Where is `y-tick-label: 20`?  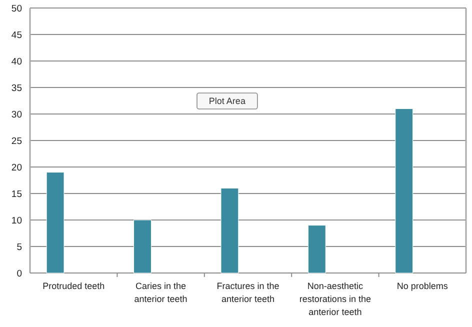 y-tick-label: 20 is located at coordinates (16, 168).